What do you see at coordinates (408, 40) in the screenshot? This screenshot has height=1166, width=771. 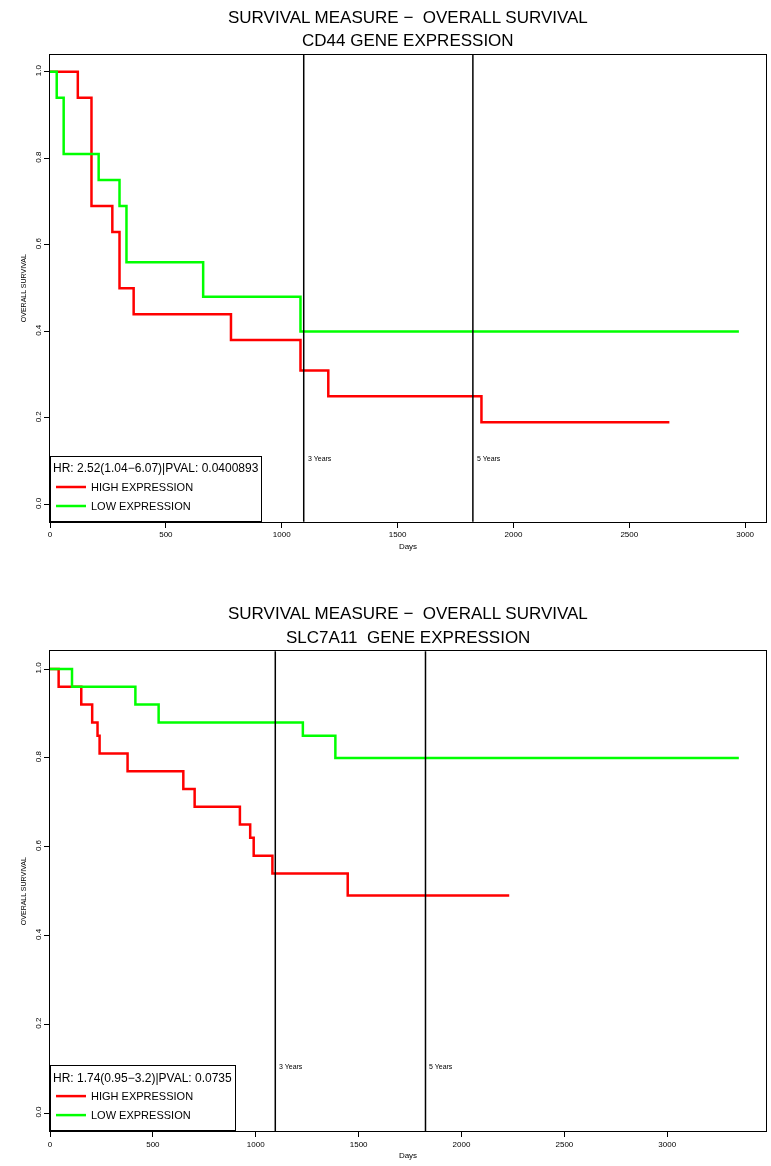 I see `chart-subtitle: CD44 GENE EXPRESSION` at bounding box center [408, 40].